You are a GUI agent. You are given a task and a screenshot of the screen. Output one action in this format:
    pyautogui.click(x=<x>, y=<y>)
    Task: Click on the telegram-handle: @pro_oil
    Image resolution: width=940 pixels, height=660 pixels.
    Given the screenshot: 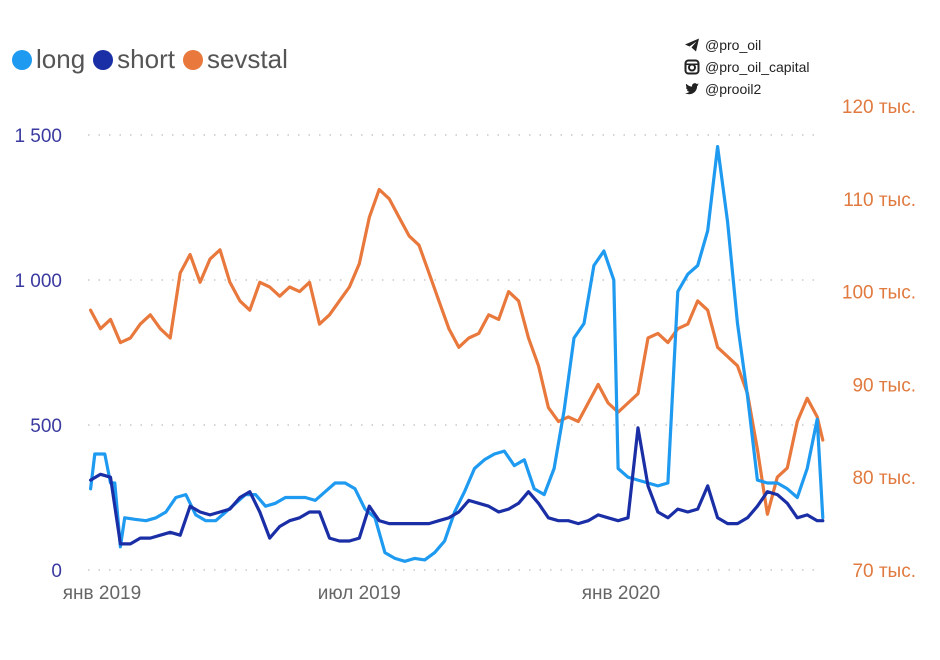 What is the action you would take?
    pyautogui.click(x=733, y=45)
    